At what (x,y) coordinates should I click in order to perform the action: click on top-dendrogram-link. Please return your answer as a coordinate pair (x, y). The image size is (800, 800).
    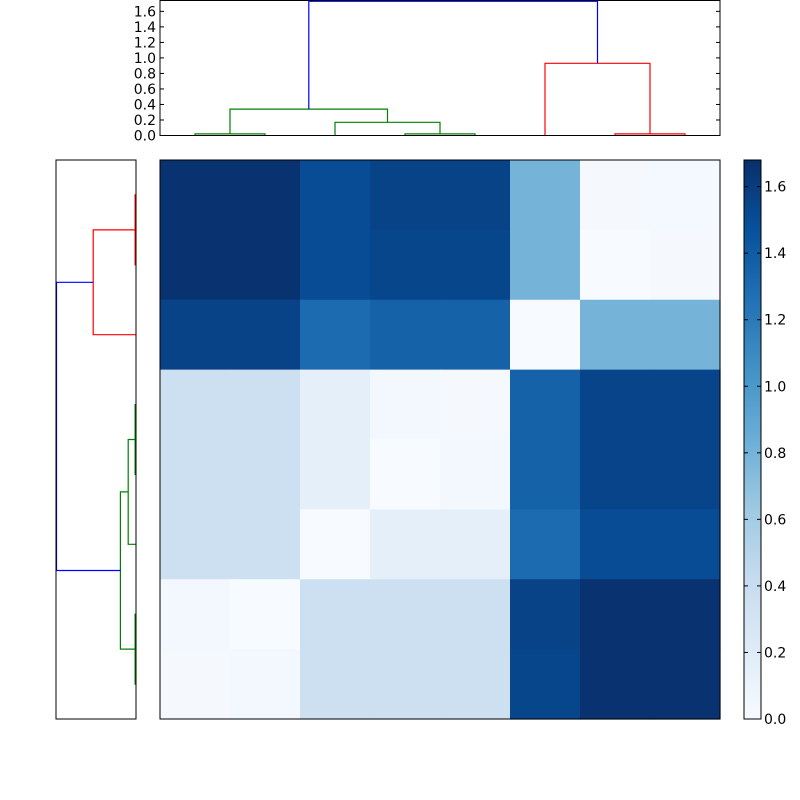
    Looking at the image, I should click on (453, 55).